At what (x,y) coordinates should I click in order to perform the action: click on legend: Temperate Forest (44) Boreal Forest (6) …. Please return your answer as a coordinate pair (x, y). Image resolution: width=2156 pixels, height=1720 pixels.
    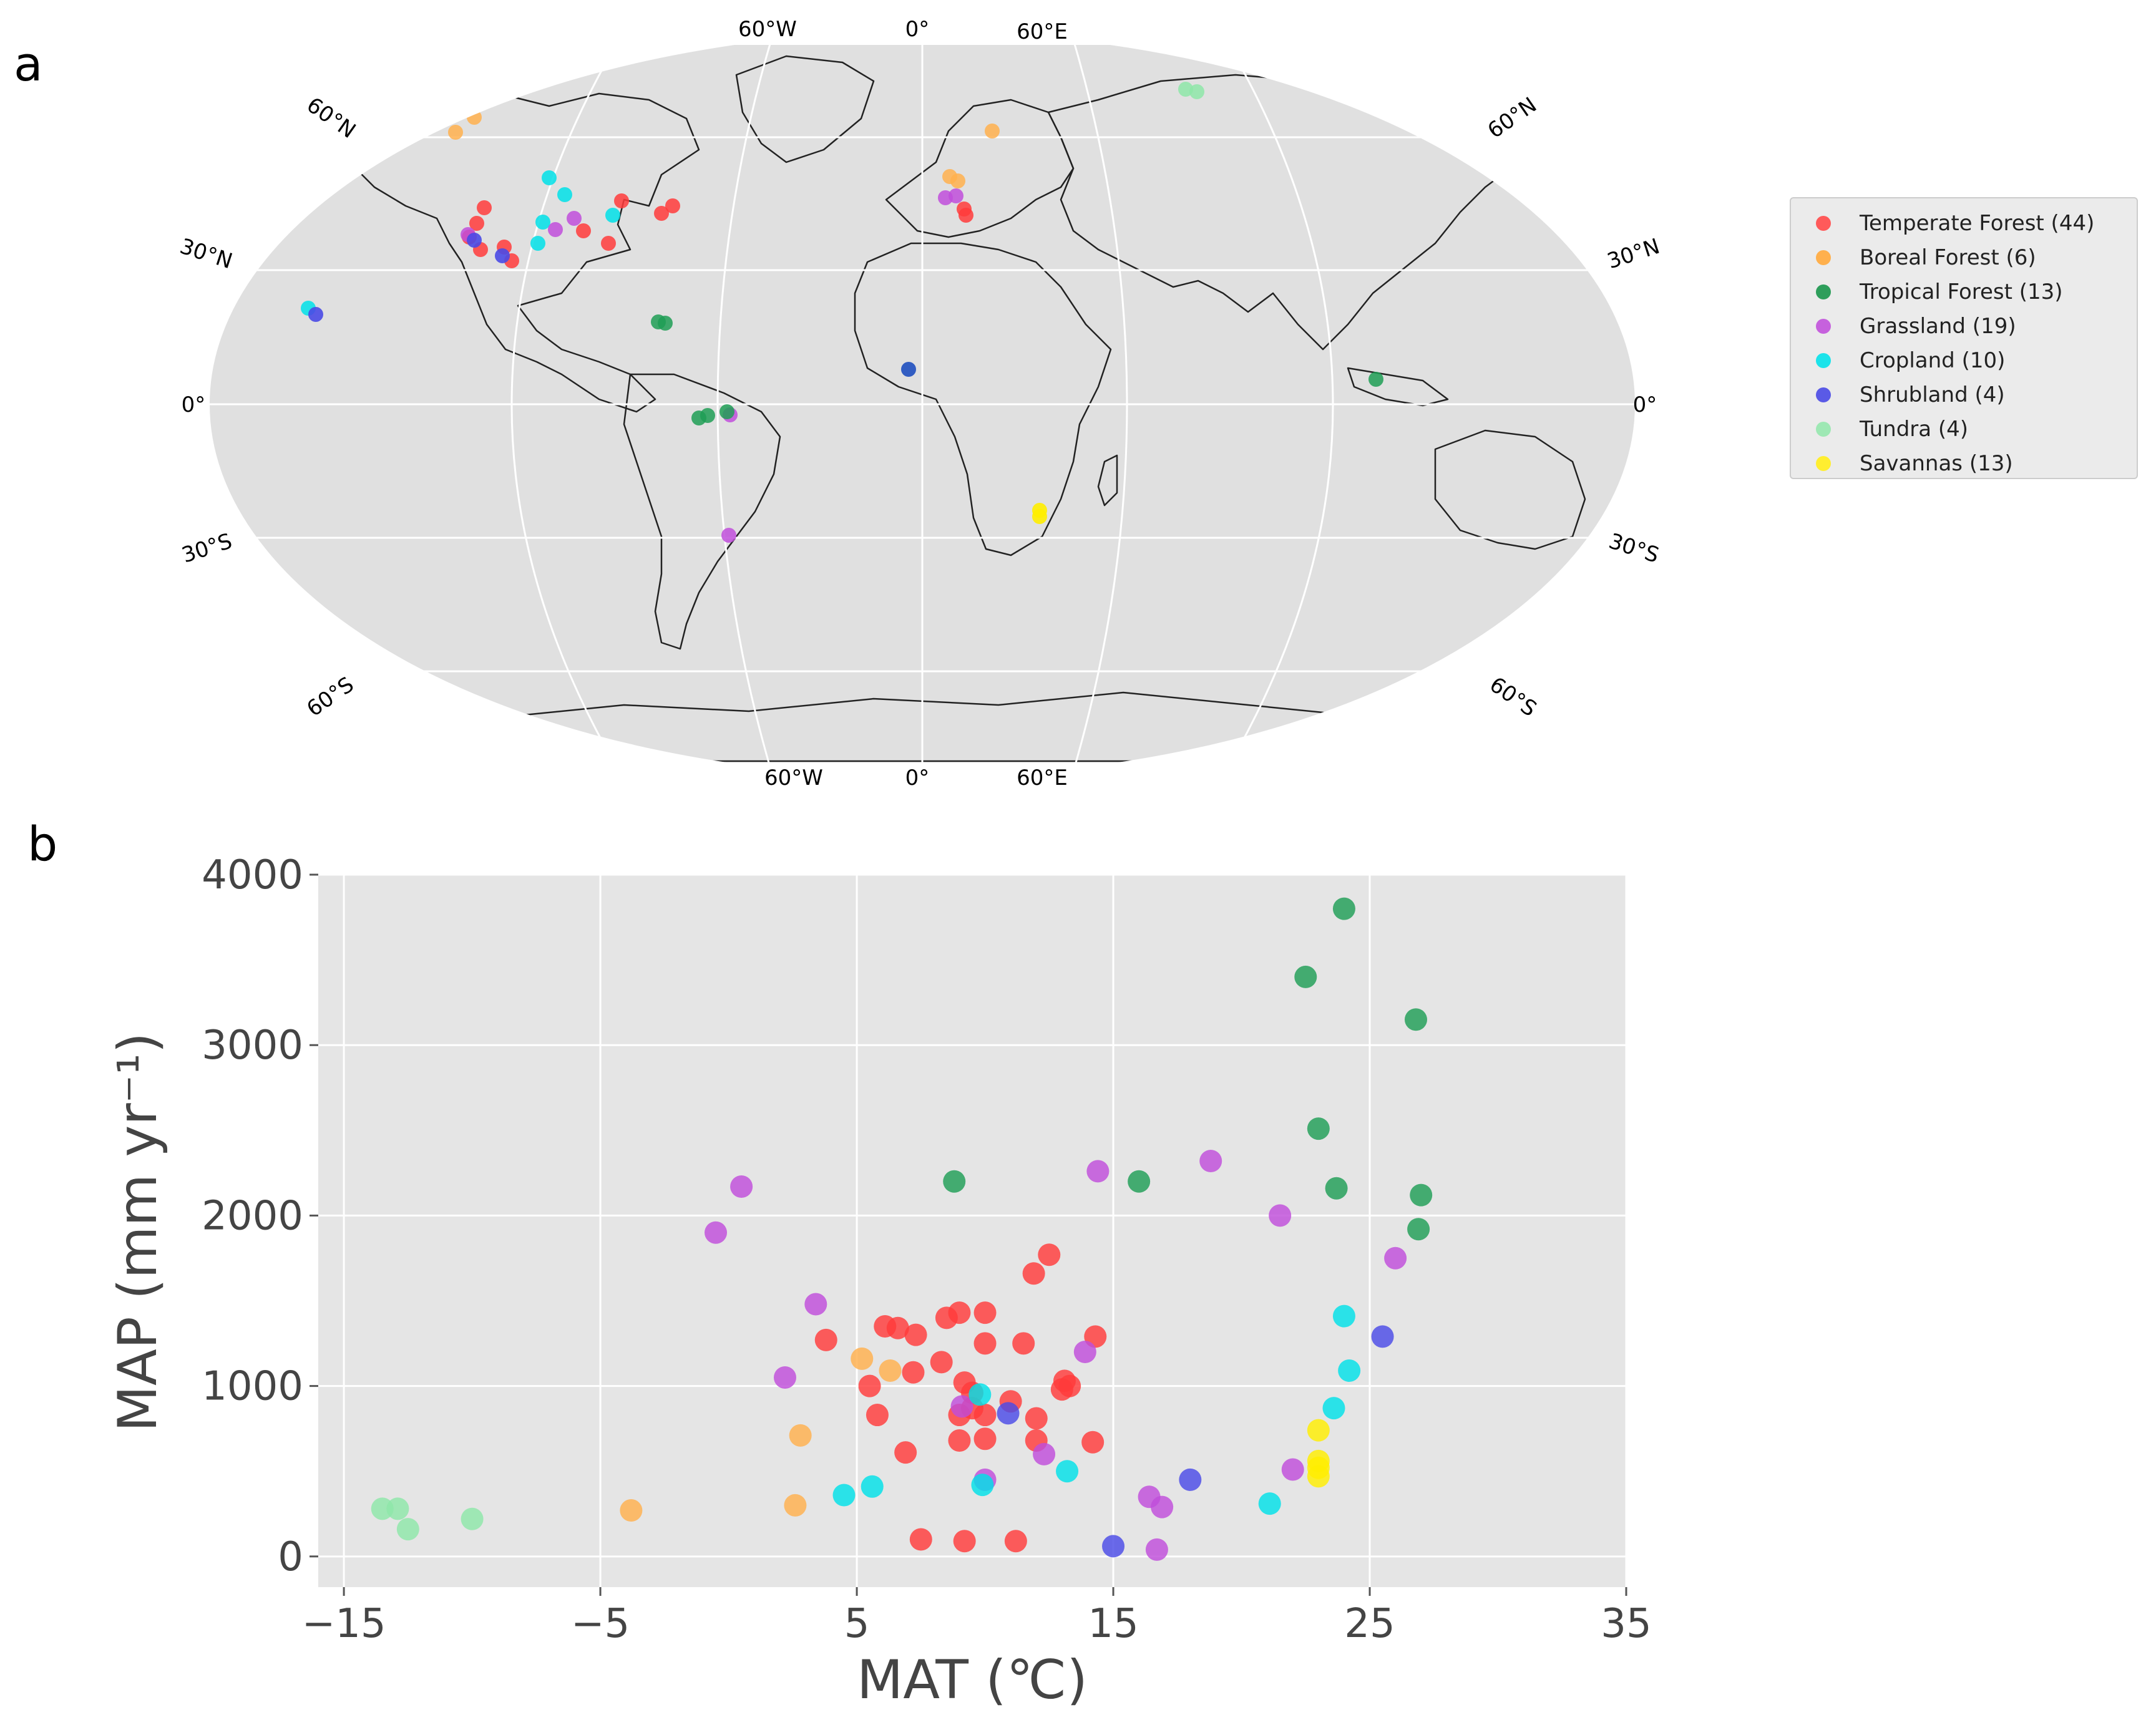
    Looking at the image, I should click on (1964, 338).